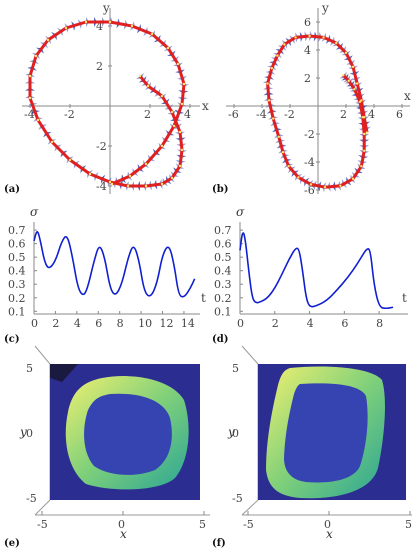 Image resolution: width=420 pixels, height=550 pixels. Describe the element at coordinates (309, 190) in the screenshot. I see `y-tick-label: -6` at that location.